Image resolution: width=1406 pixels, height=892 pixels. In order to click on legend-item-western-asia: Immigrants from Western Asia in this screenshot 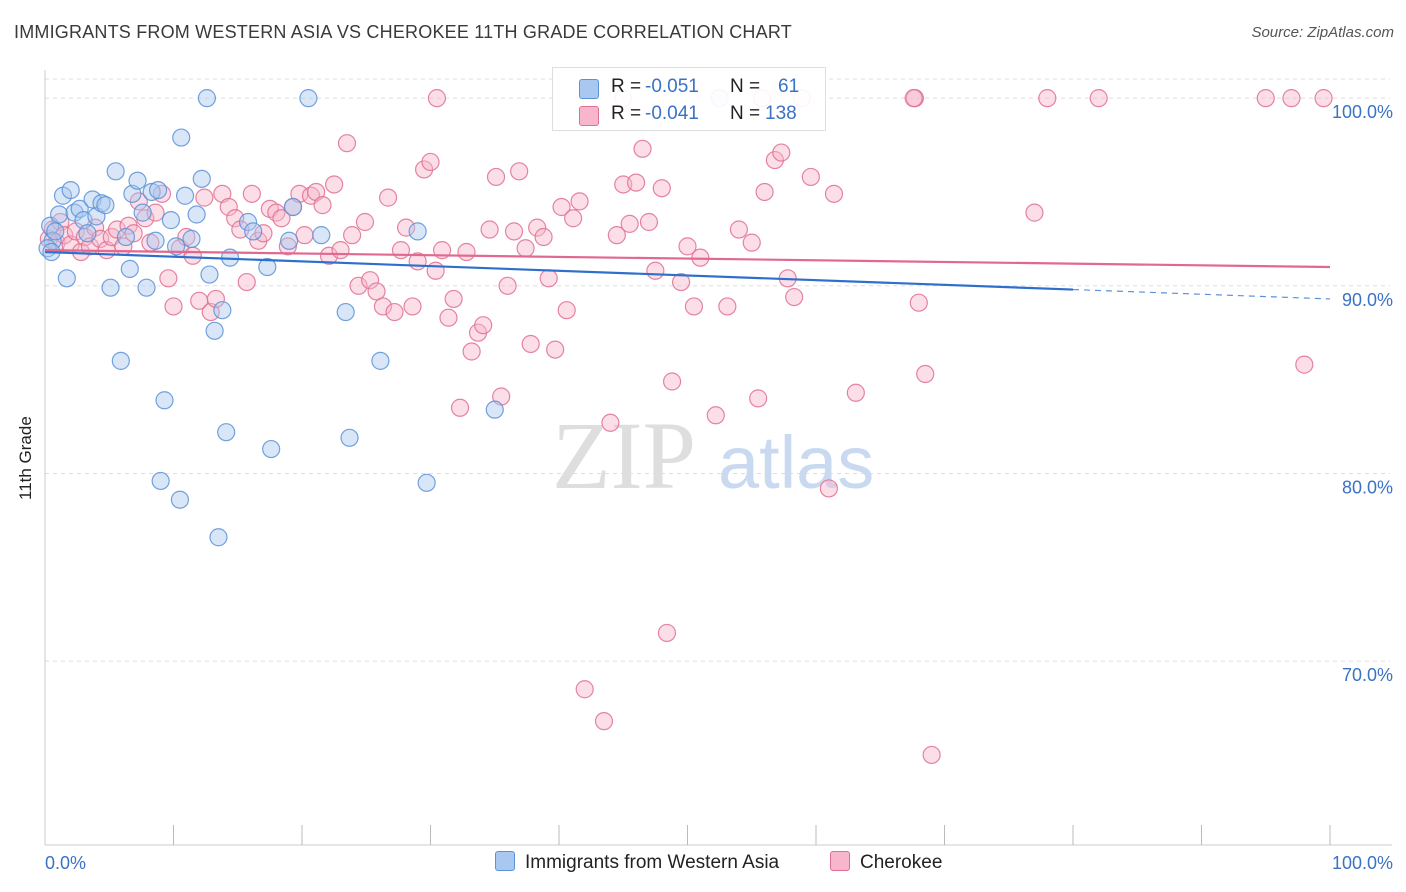, I will do `click(637, 862)`.